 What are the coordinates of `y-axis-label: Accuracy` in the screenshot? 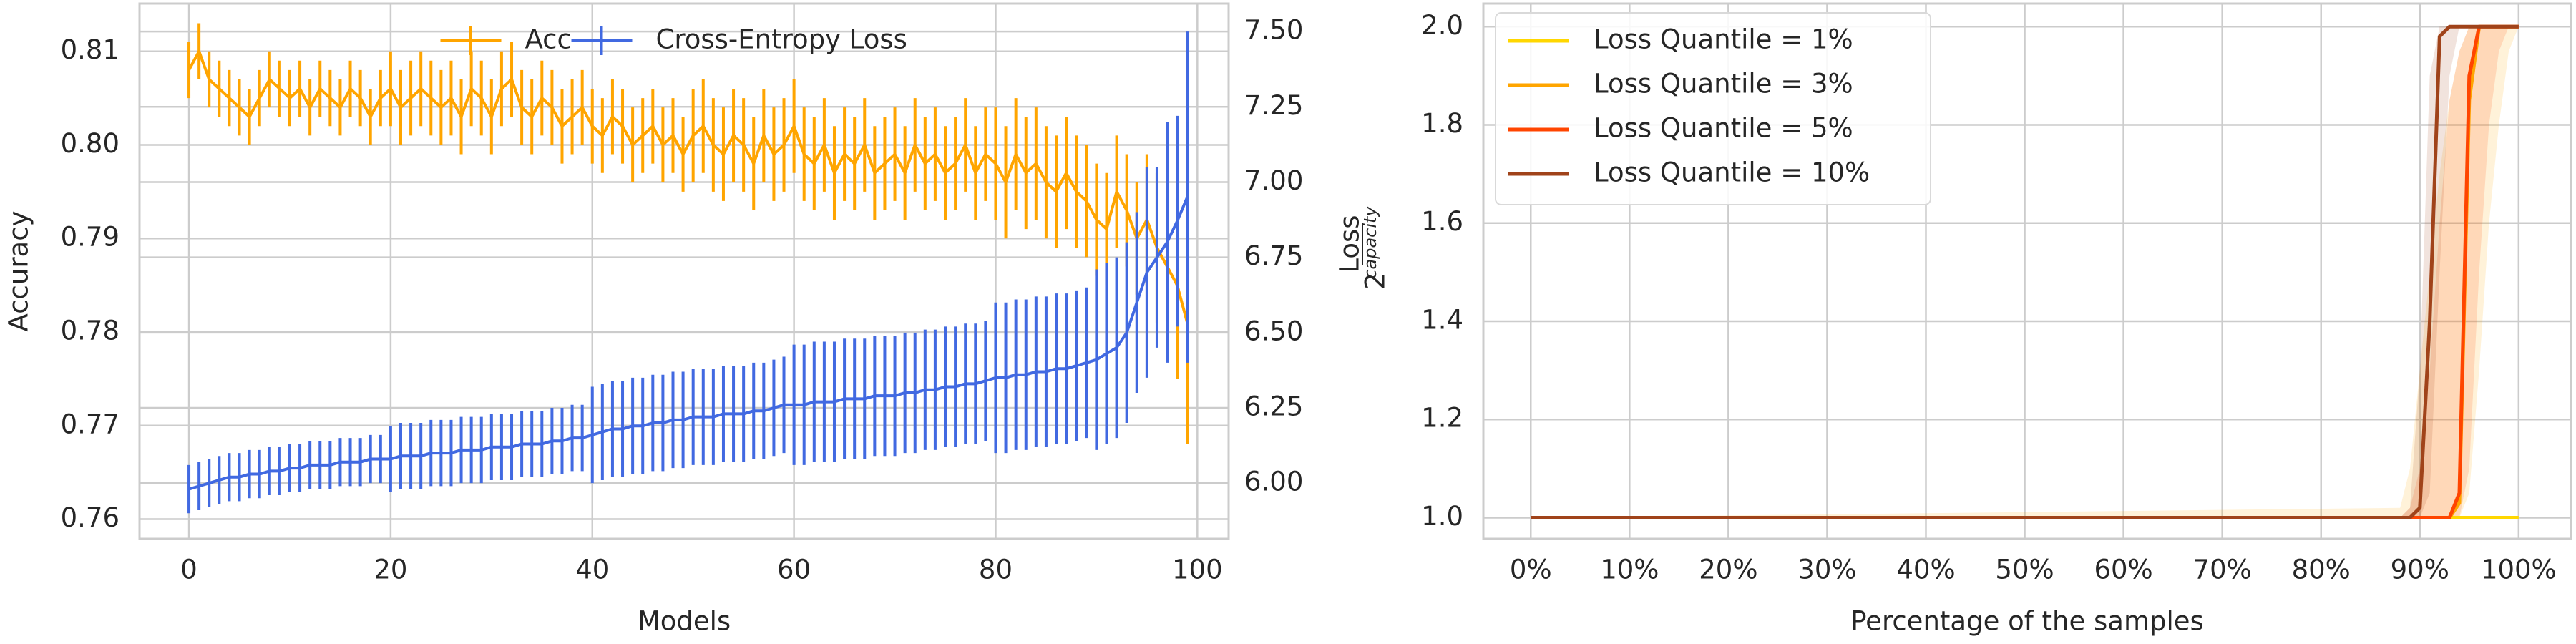 It's located at (19, 271).